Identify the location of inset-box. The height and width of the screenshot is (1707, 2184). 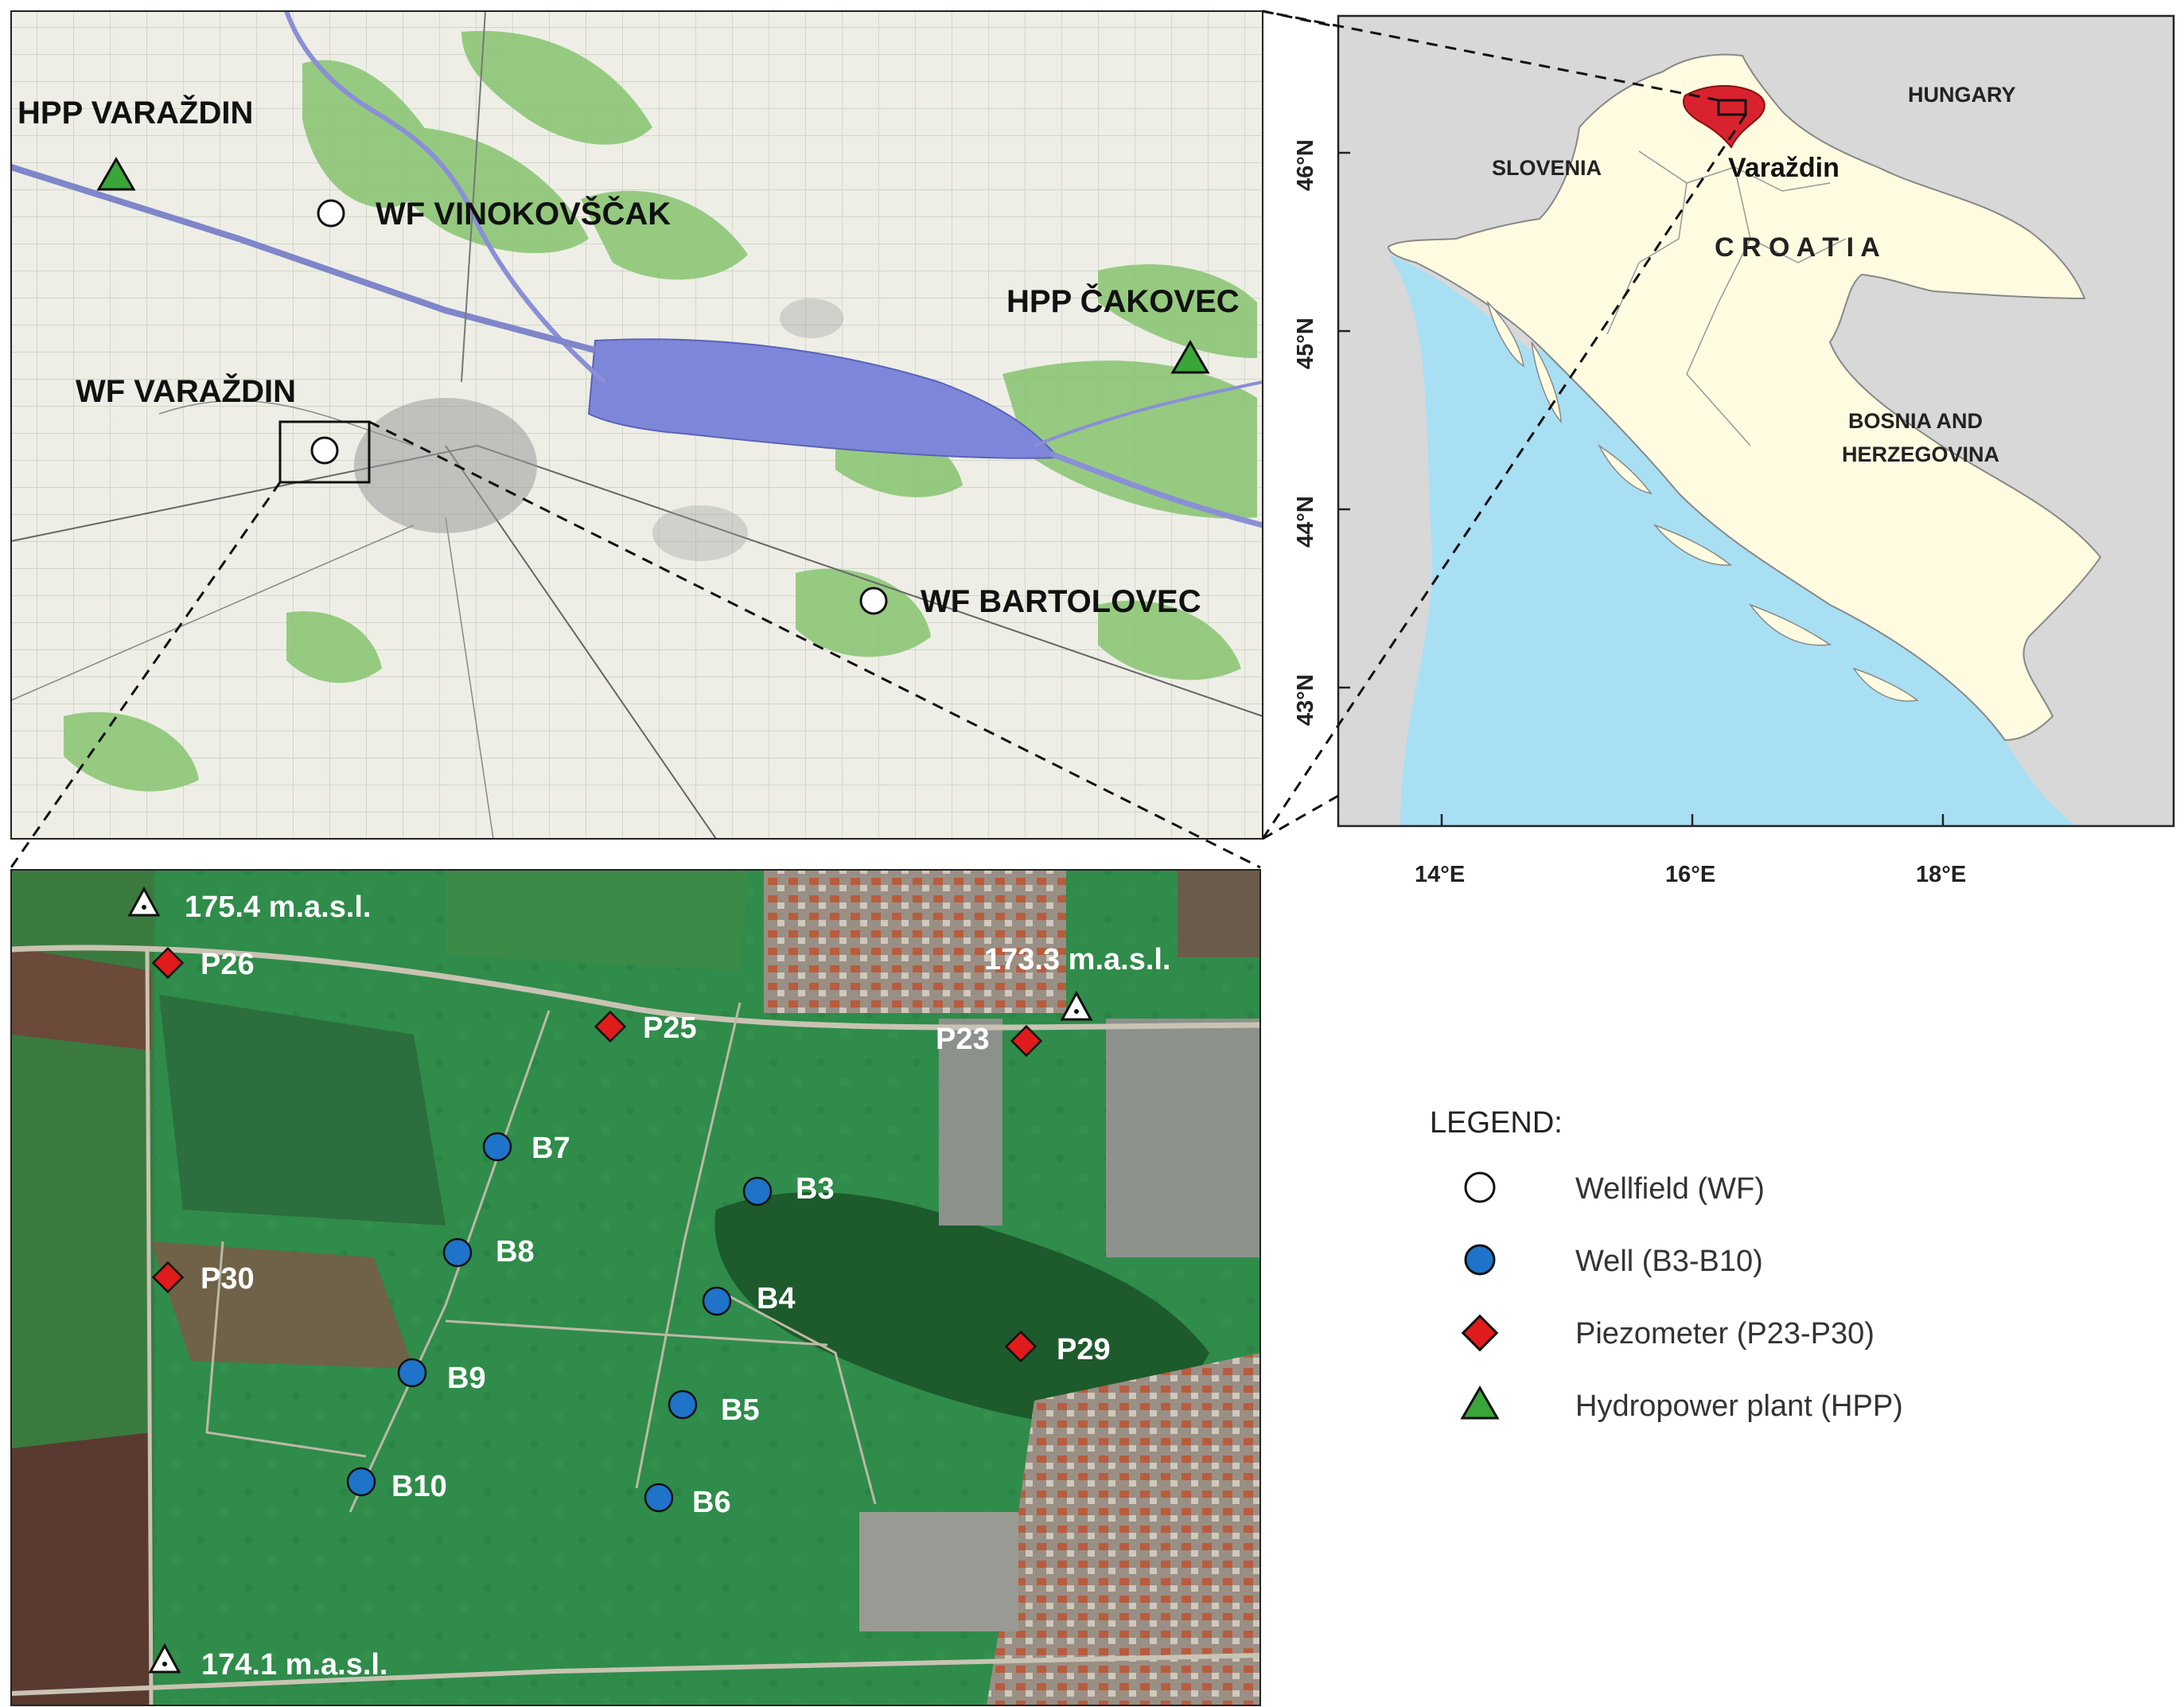
(324, 452).